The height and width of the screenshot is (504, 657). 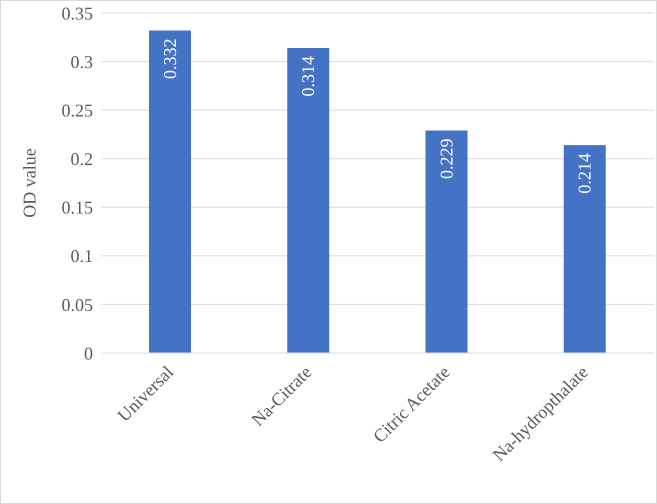 What do you see at coordinates (77, 13) in the screenshot?
I see `y-tick-label: 0.35` at bounding box center [77, 13].